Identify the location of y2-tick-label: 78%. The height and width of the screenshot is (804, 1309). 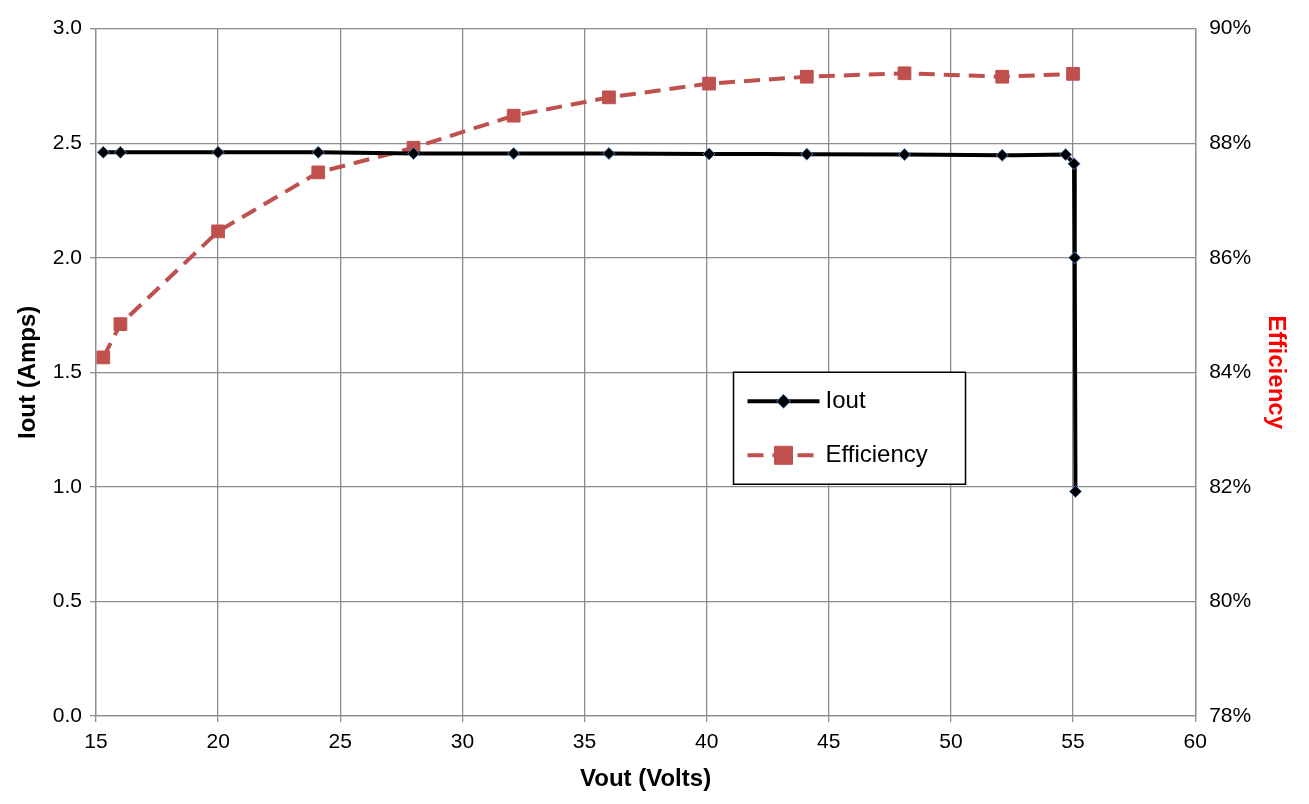
(1230, 714).